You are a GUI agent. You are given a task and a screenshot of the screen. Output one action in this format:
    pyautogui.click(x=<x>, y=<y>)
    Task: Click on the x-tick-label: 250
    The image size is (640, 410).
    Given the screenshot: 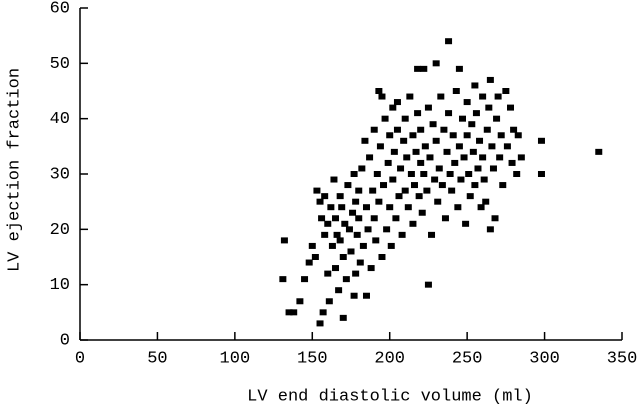 What is the action you would take?
    pyautogui.click(x=467, y=358)
    